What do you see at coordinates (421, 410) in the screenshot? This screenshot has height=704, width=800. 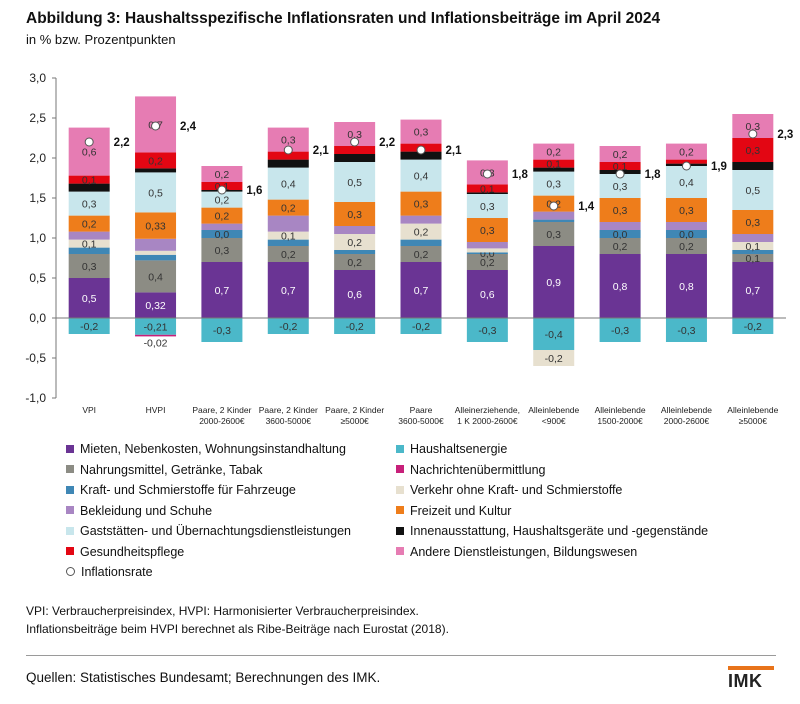 I see `category-label: Paare` at bounding box center [421, 410].